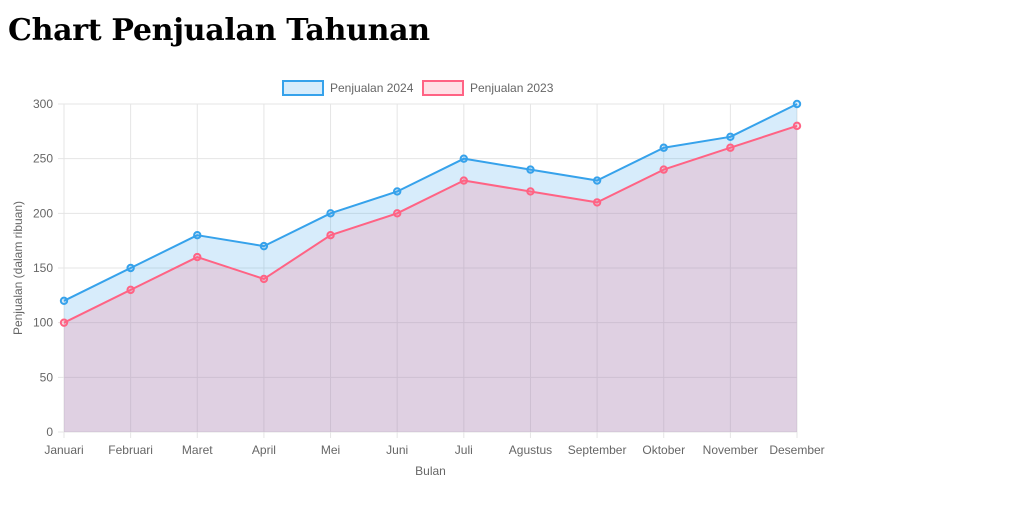  I want to click on x-tick-label: Maret, so click(197, 450).